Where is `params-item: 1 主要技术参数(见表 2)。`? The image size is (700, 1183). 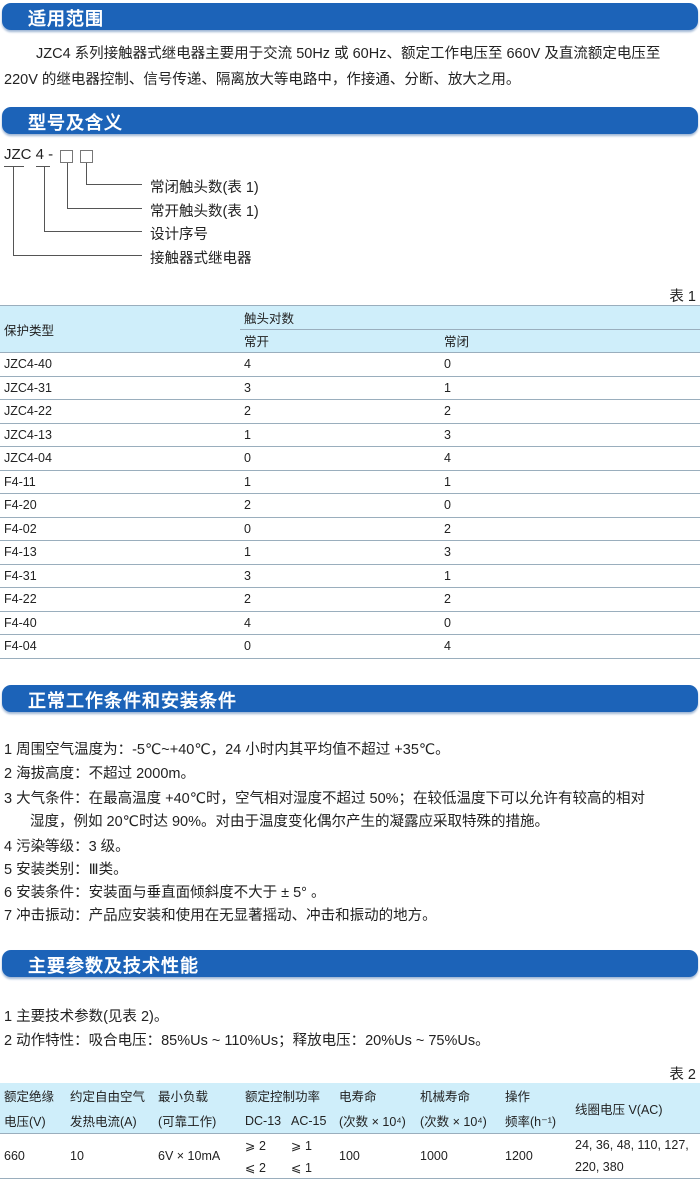 params-item: 1 主要技术参数(见表 2)。 is located at coordinates (86, 1017).